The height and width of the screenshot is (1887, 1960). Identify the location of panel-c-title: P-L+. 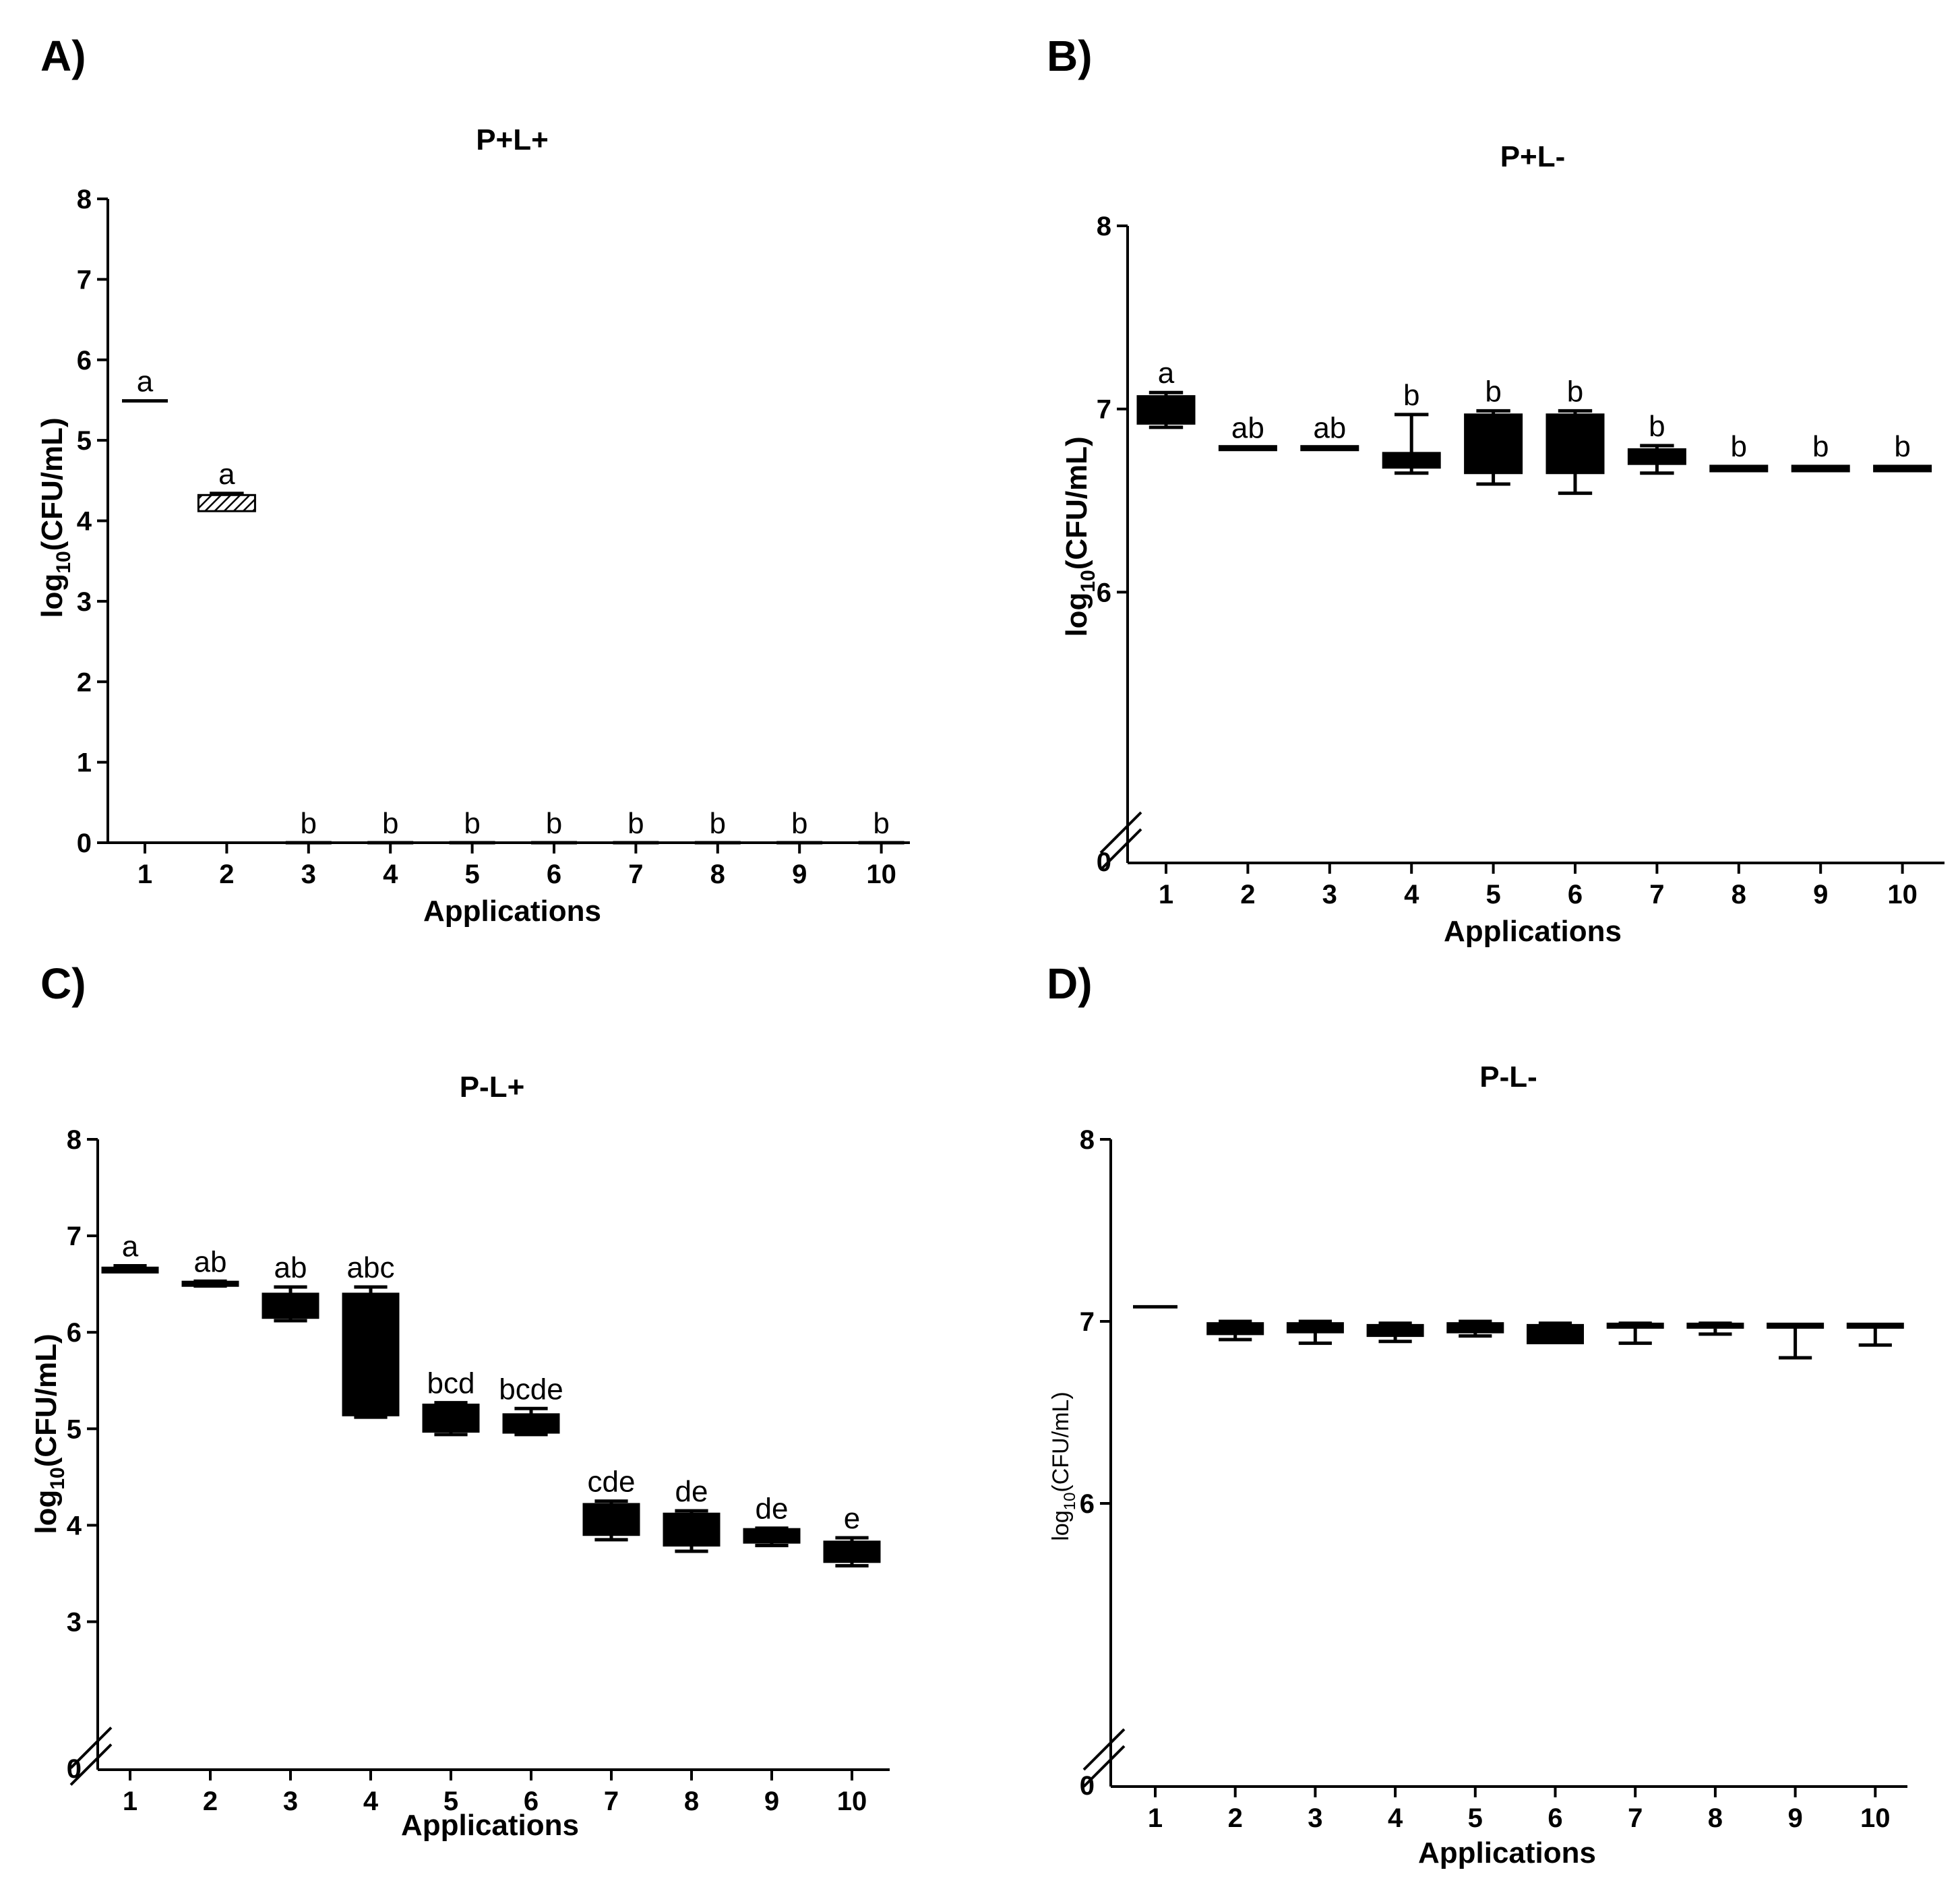
(492, 1087).